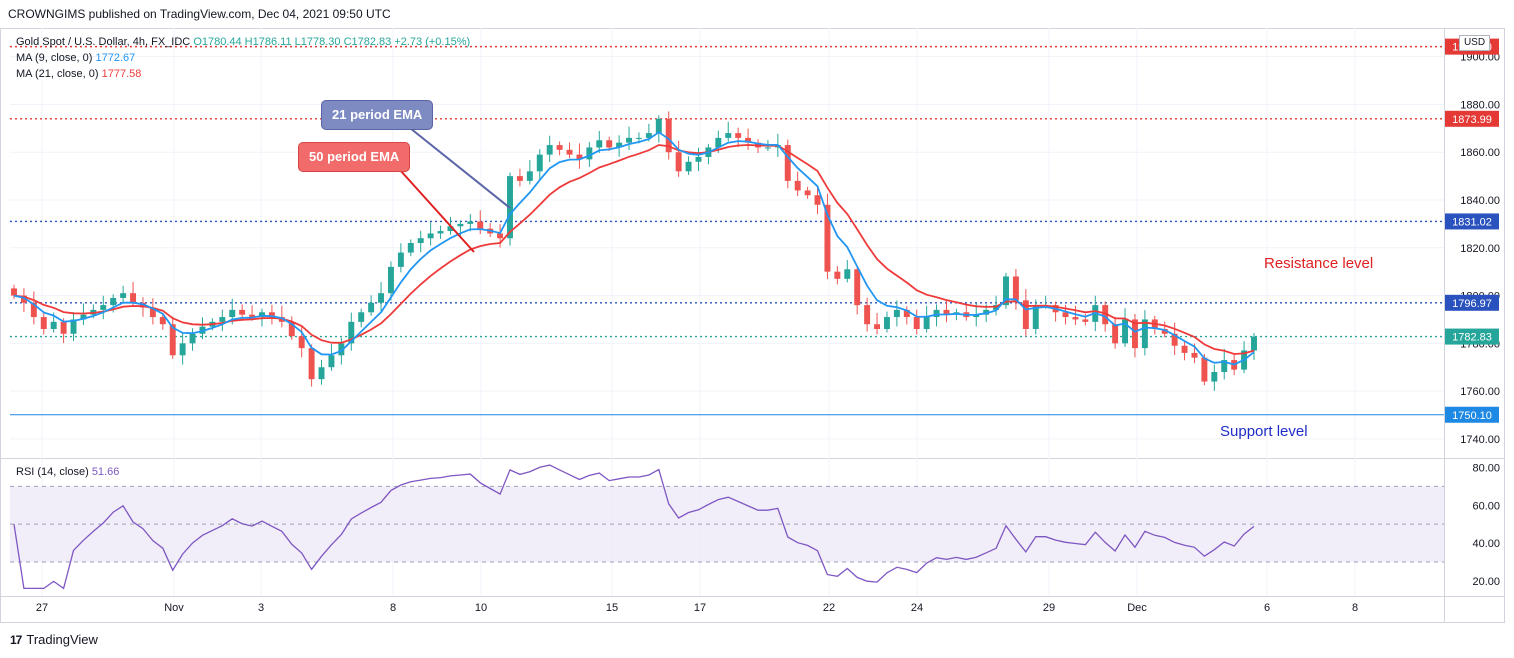 Image resolution: width=1514 pixels, height=658 pixels. I want to click on symbol-name: Gold Spot / U.S. Dollar, 4h, FX_IDC, so click(103, 42).